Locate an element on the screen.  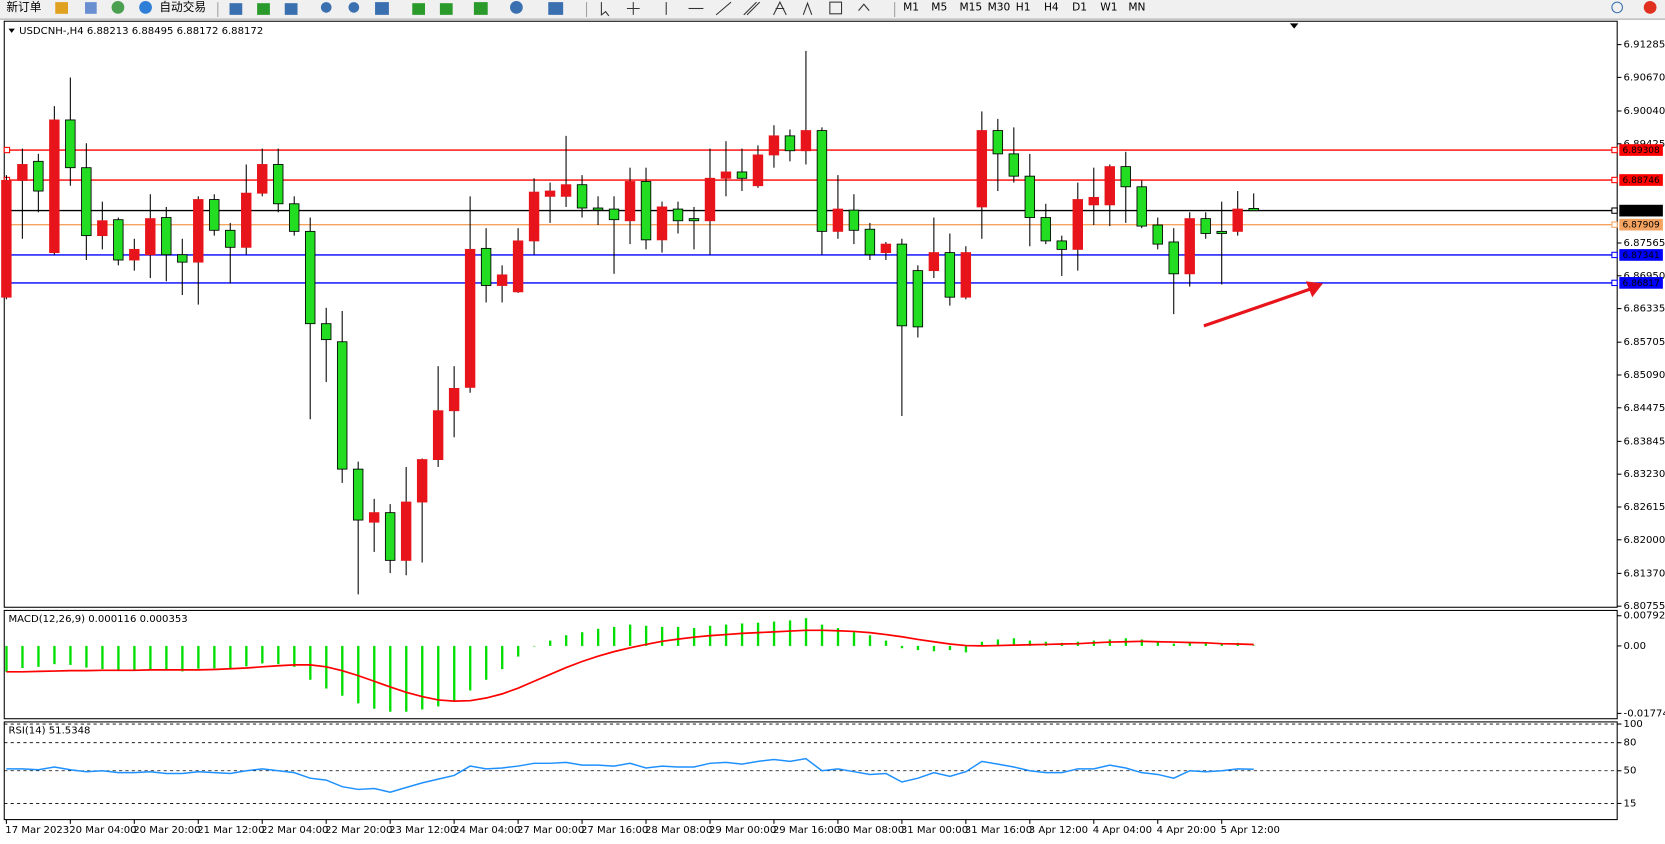
y-tick-label: 6.91285 is located at coordinates (1644, 45).